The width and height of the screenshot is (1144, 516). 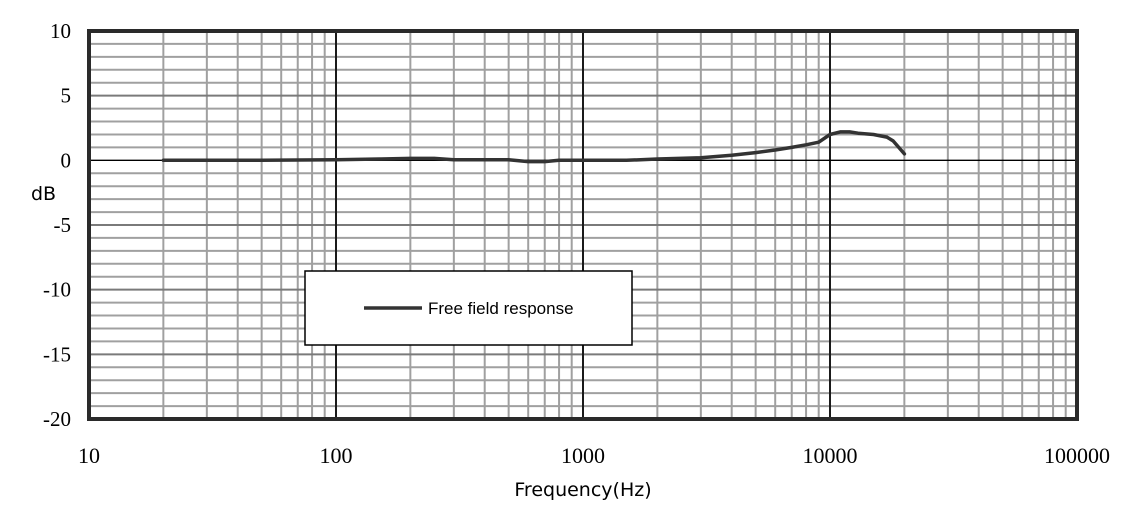 I want to click on x-tick-label: 1000, so click(x=583, y=455).